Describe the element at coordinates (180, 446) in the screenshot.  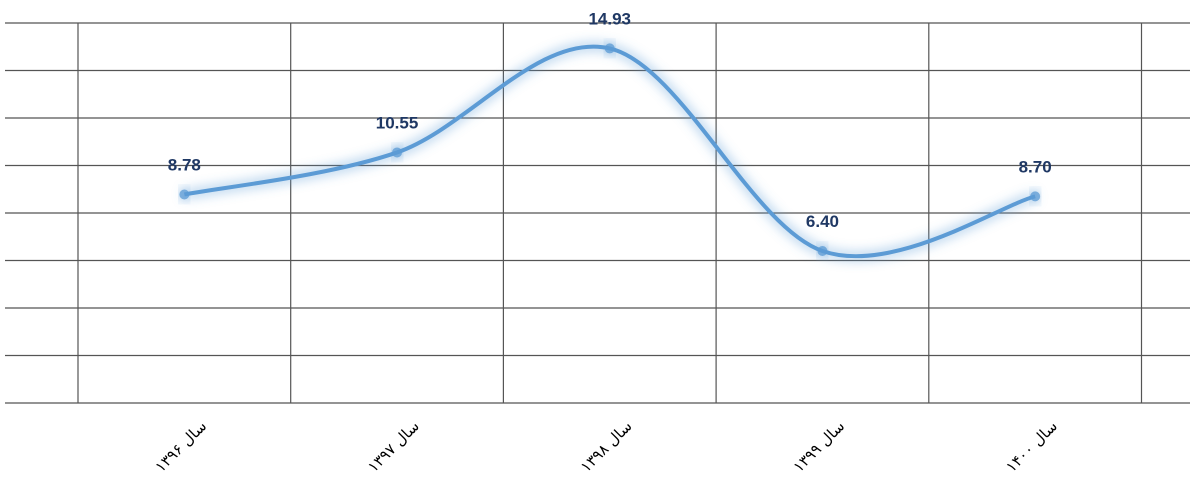
I see `x-tick-label: سال ۱۳۹۶` at that location.